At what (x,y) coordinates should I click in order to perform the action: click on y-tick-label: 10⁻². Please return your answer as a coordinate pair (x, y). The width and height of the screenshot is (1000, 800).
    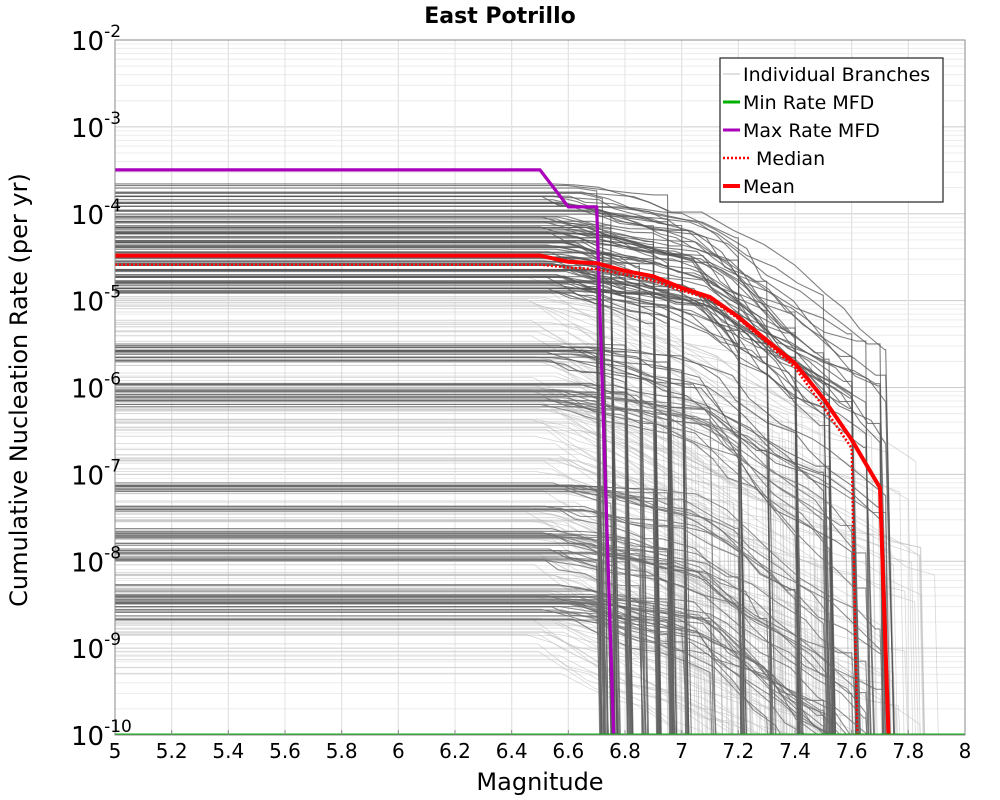
    Looking at the image, I should click on (96, 39).